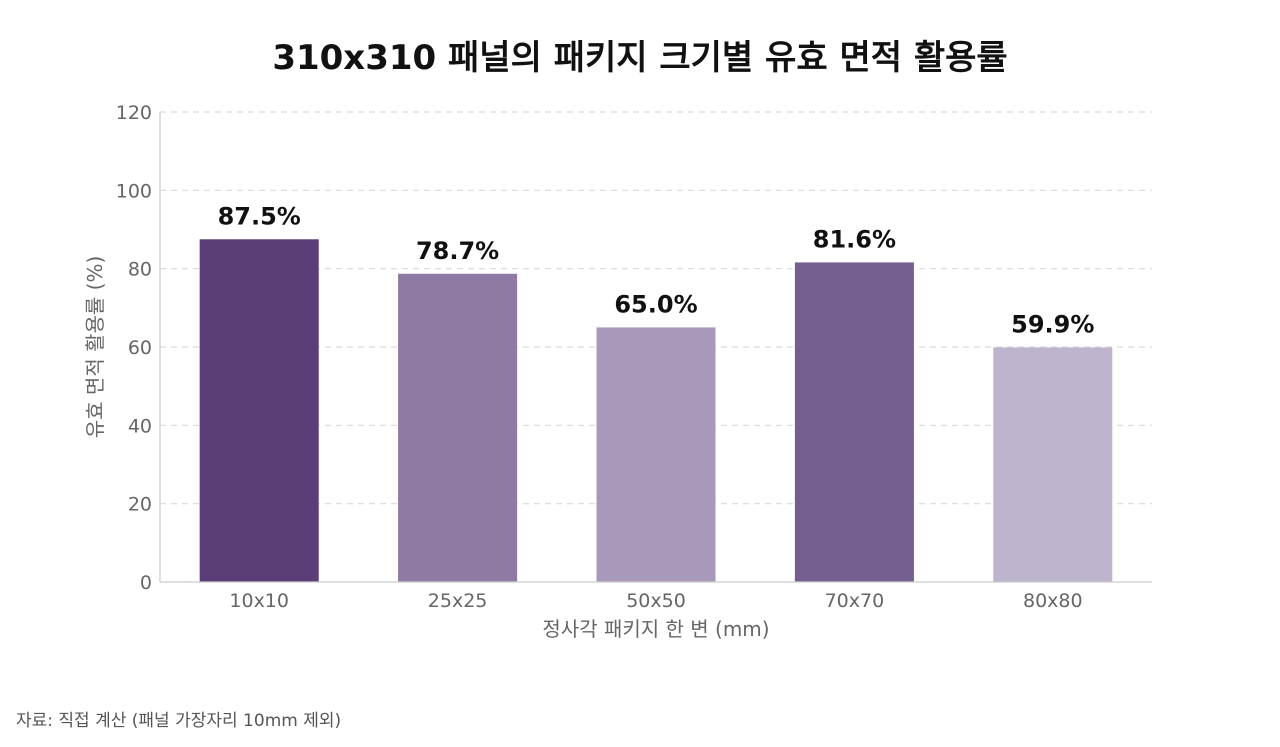  Describe the element at coordinates (140, 505) in the screenshot. I see `y-tick-label: 20` at that location.